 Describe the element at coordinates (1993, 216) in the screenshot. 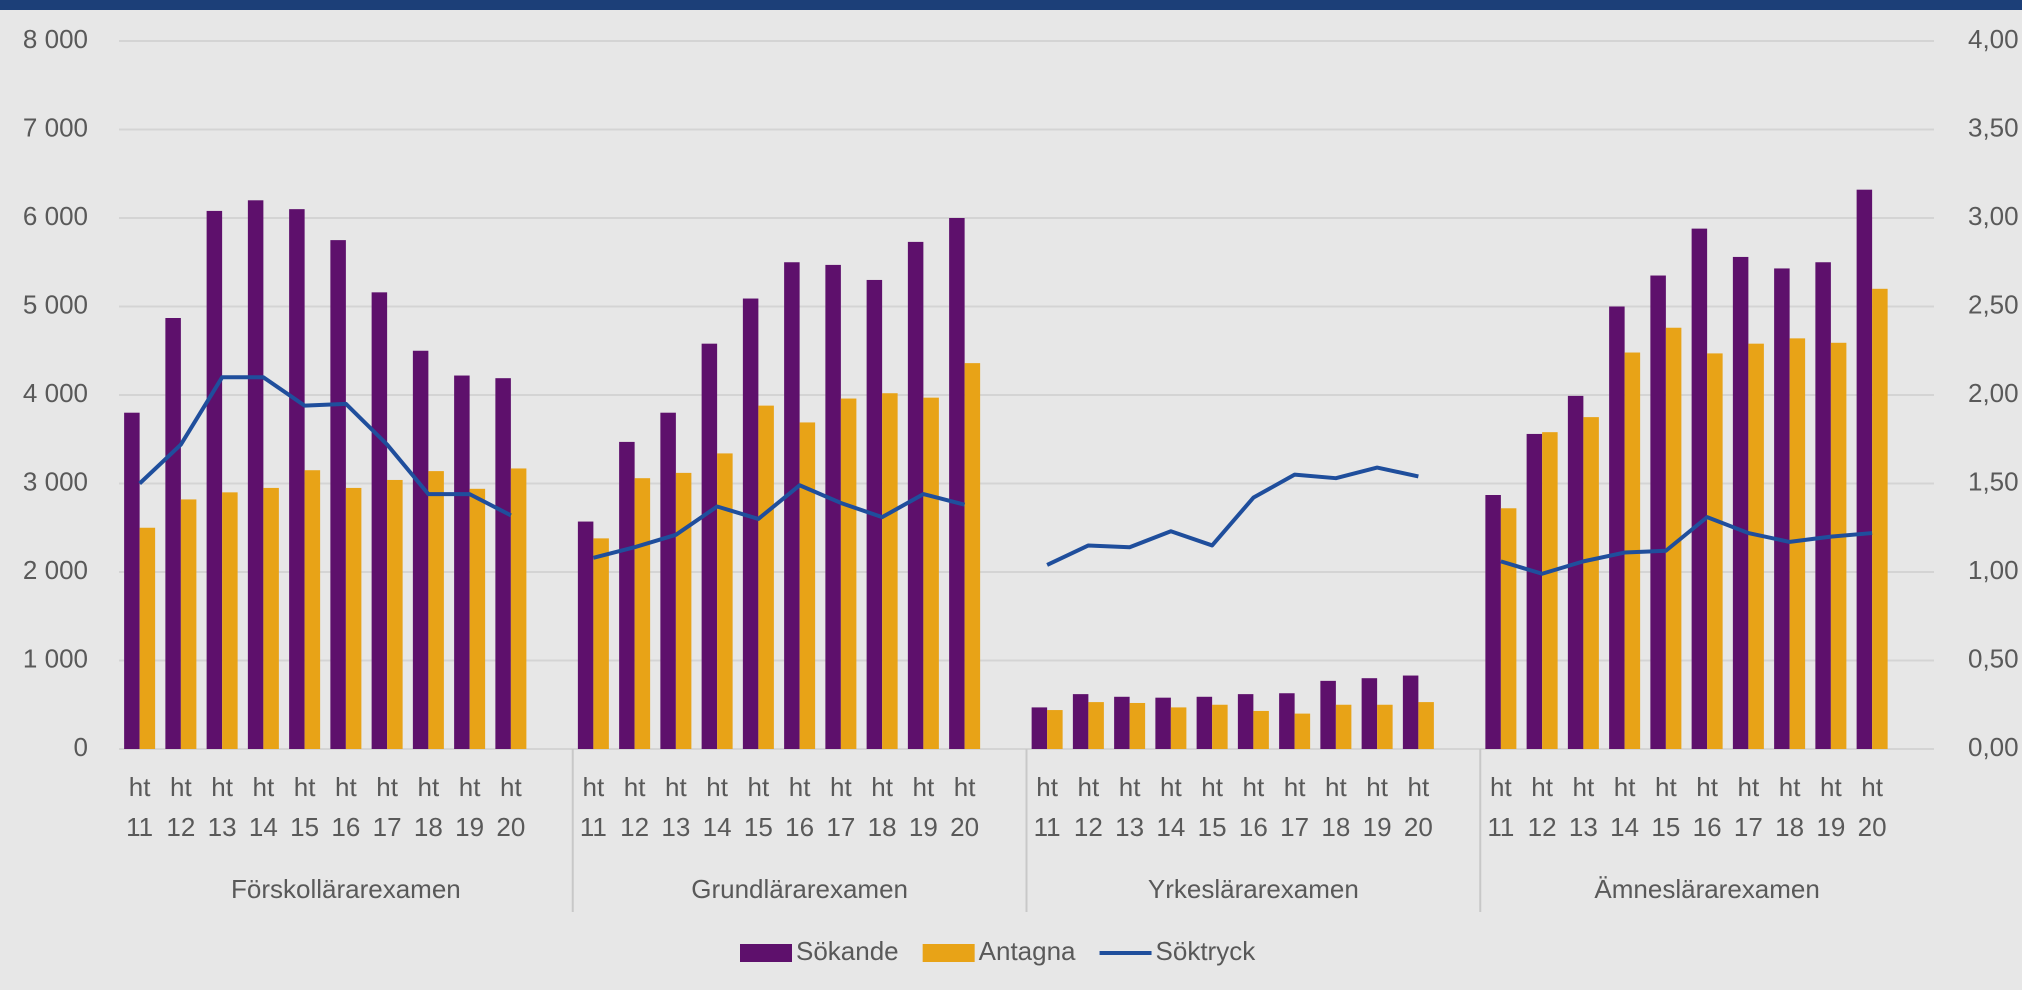

I see `y2-tick-label: 3,00` at that location.